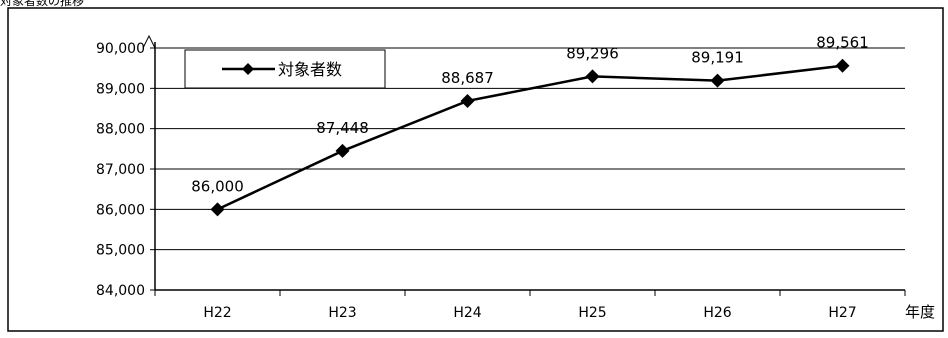  Describe the element at coordinates (920, 312) in the screenshot. I see `x-axis-label: 年度` at that location.